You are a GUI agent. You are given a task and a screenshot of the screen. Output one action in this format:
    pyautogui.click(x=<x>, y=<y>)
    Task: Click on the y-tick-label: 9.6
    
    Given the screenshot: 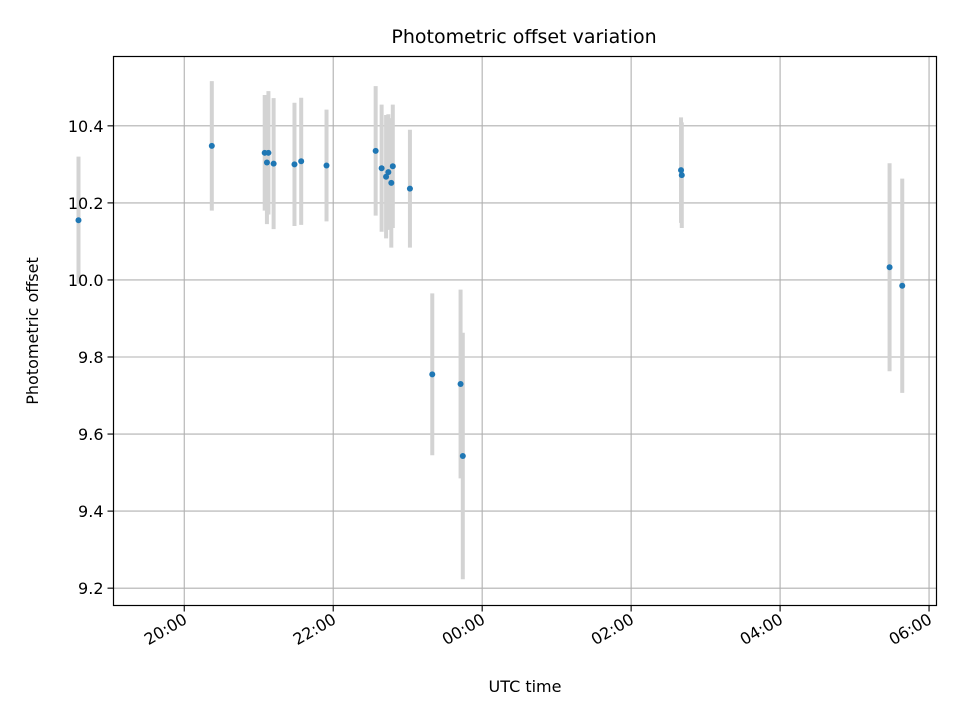 What is the action you would take?
    pyautogui.click(x=90, y=434)
    